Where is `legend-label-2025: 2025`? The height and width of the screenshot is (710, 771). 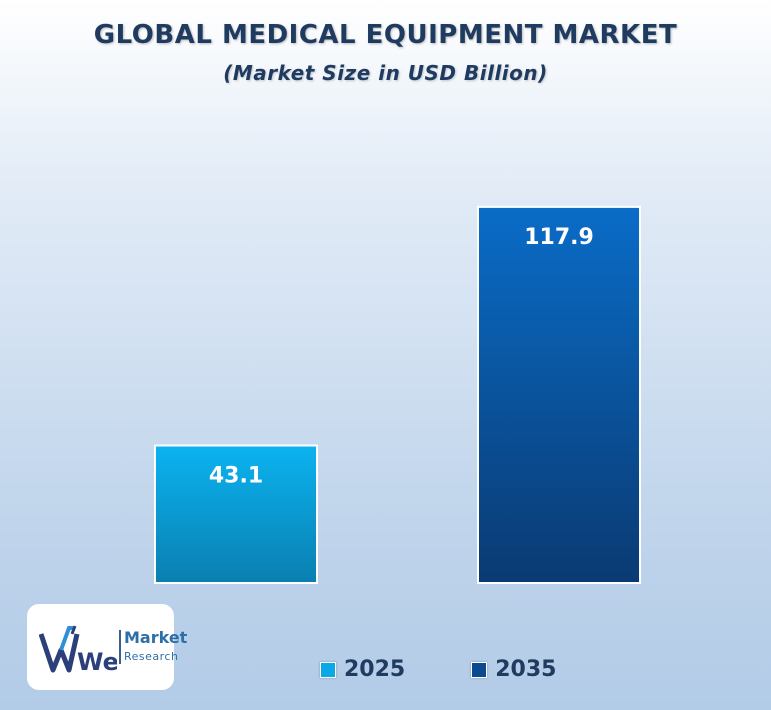
legend-label-2025: 2025 is located at coordinates (375, 669).